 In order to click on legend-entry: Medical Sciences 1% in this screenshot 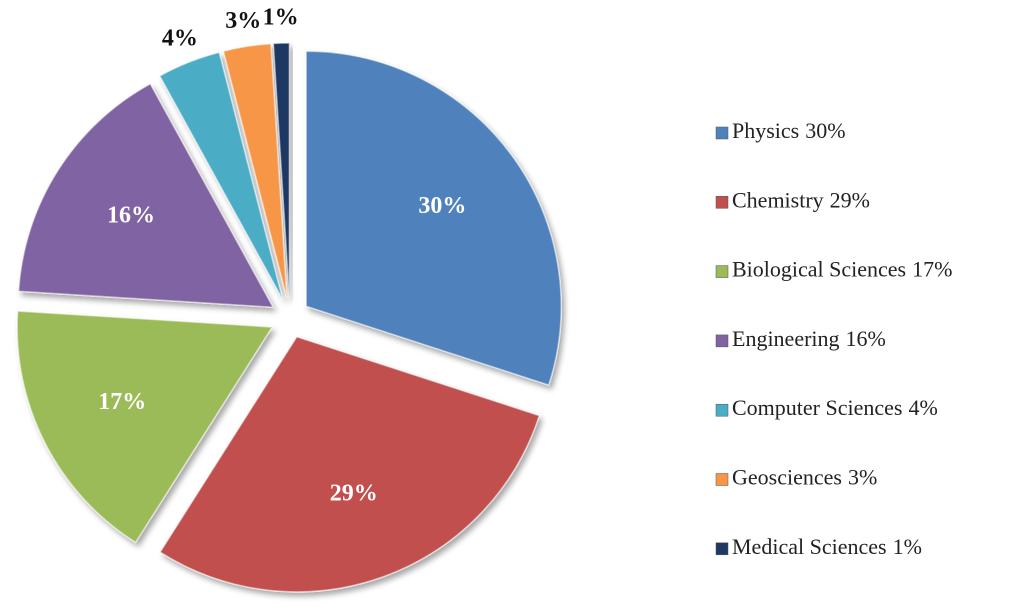, I will do `click(827, 546)`.